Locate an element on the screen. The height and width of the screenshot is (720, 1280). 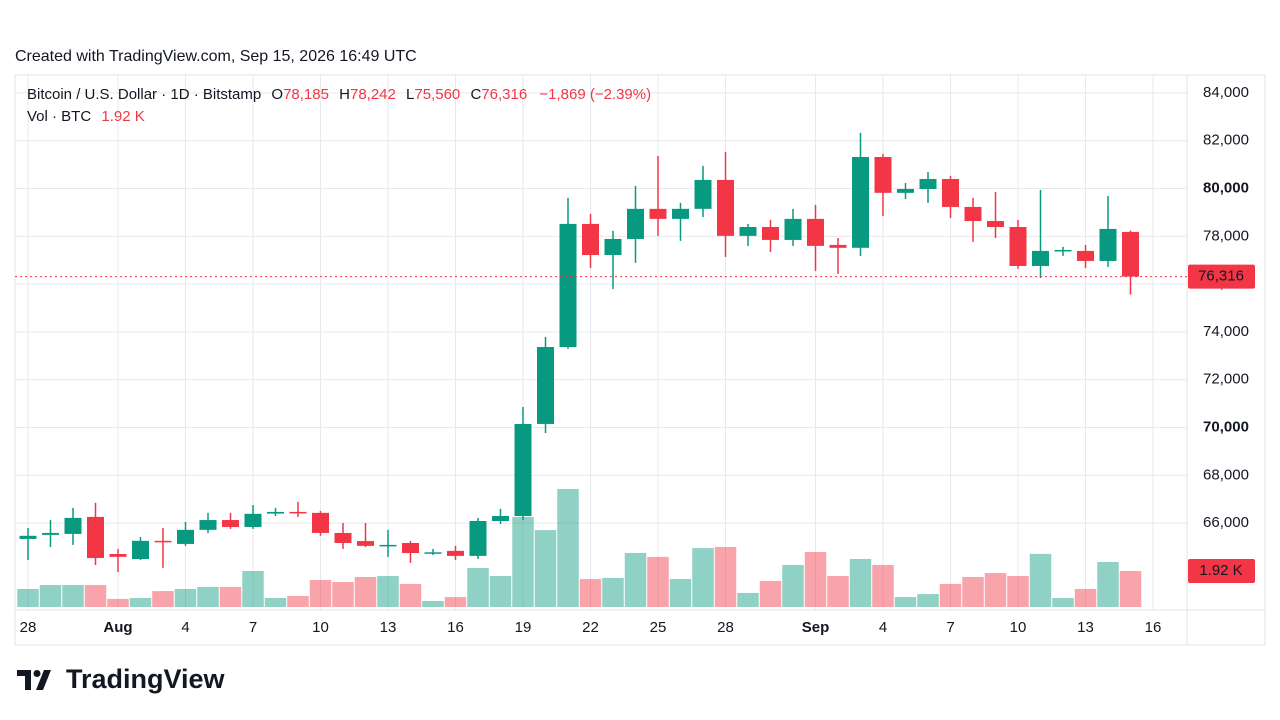
volume-legend: Vol · BTC 1.92 K is located at coordinates (86, 116).